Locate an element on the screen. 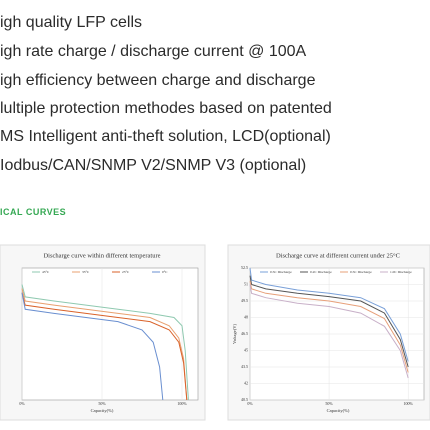 This screenshot has width=430, height=430. y-tick-label: 45 is located at coordinates (246, 349).